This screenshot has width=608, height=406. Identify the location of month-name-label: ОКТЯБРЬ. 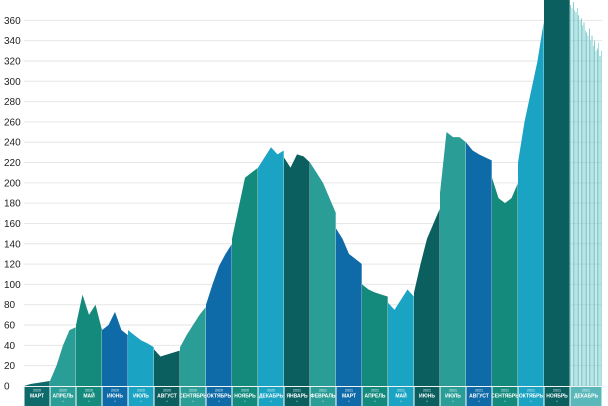
(219, 397).